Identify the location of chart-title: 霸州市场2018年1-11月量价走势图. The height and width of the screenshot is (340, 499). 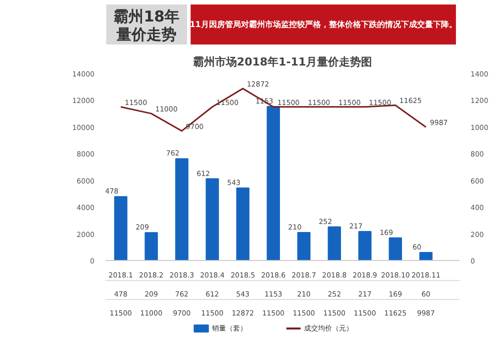
(282, 62).